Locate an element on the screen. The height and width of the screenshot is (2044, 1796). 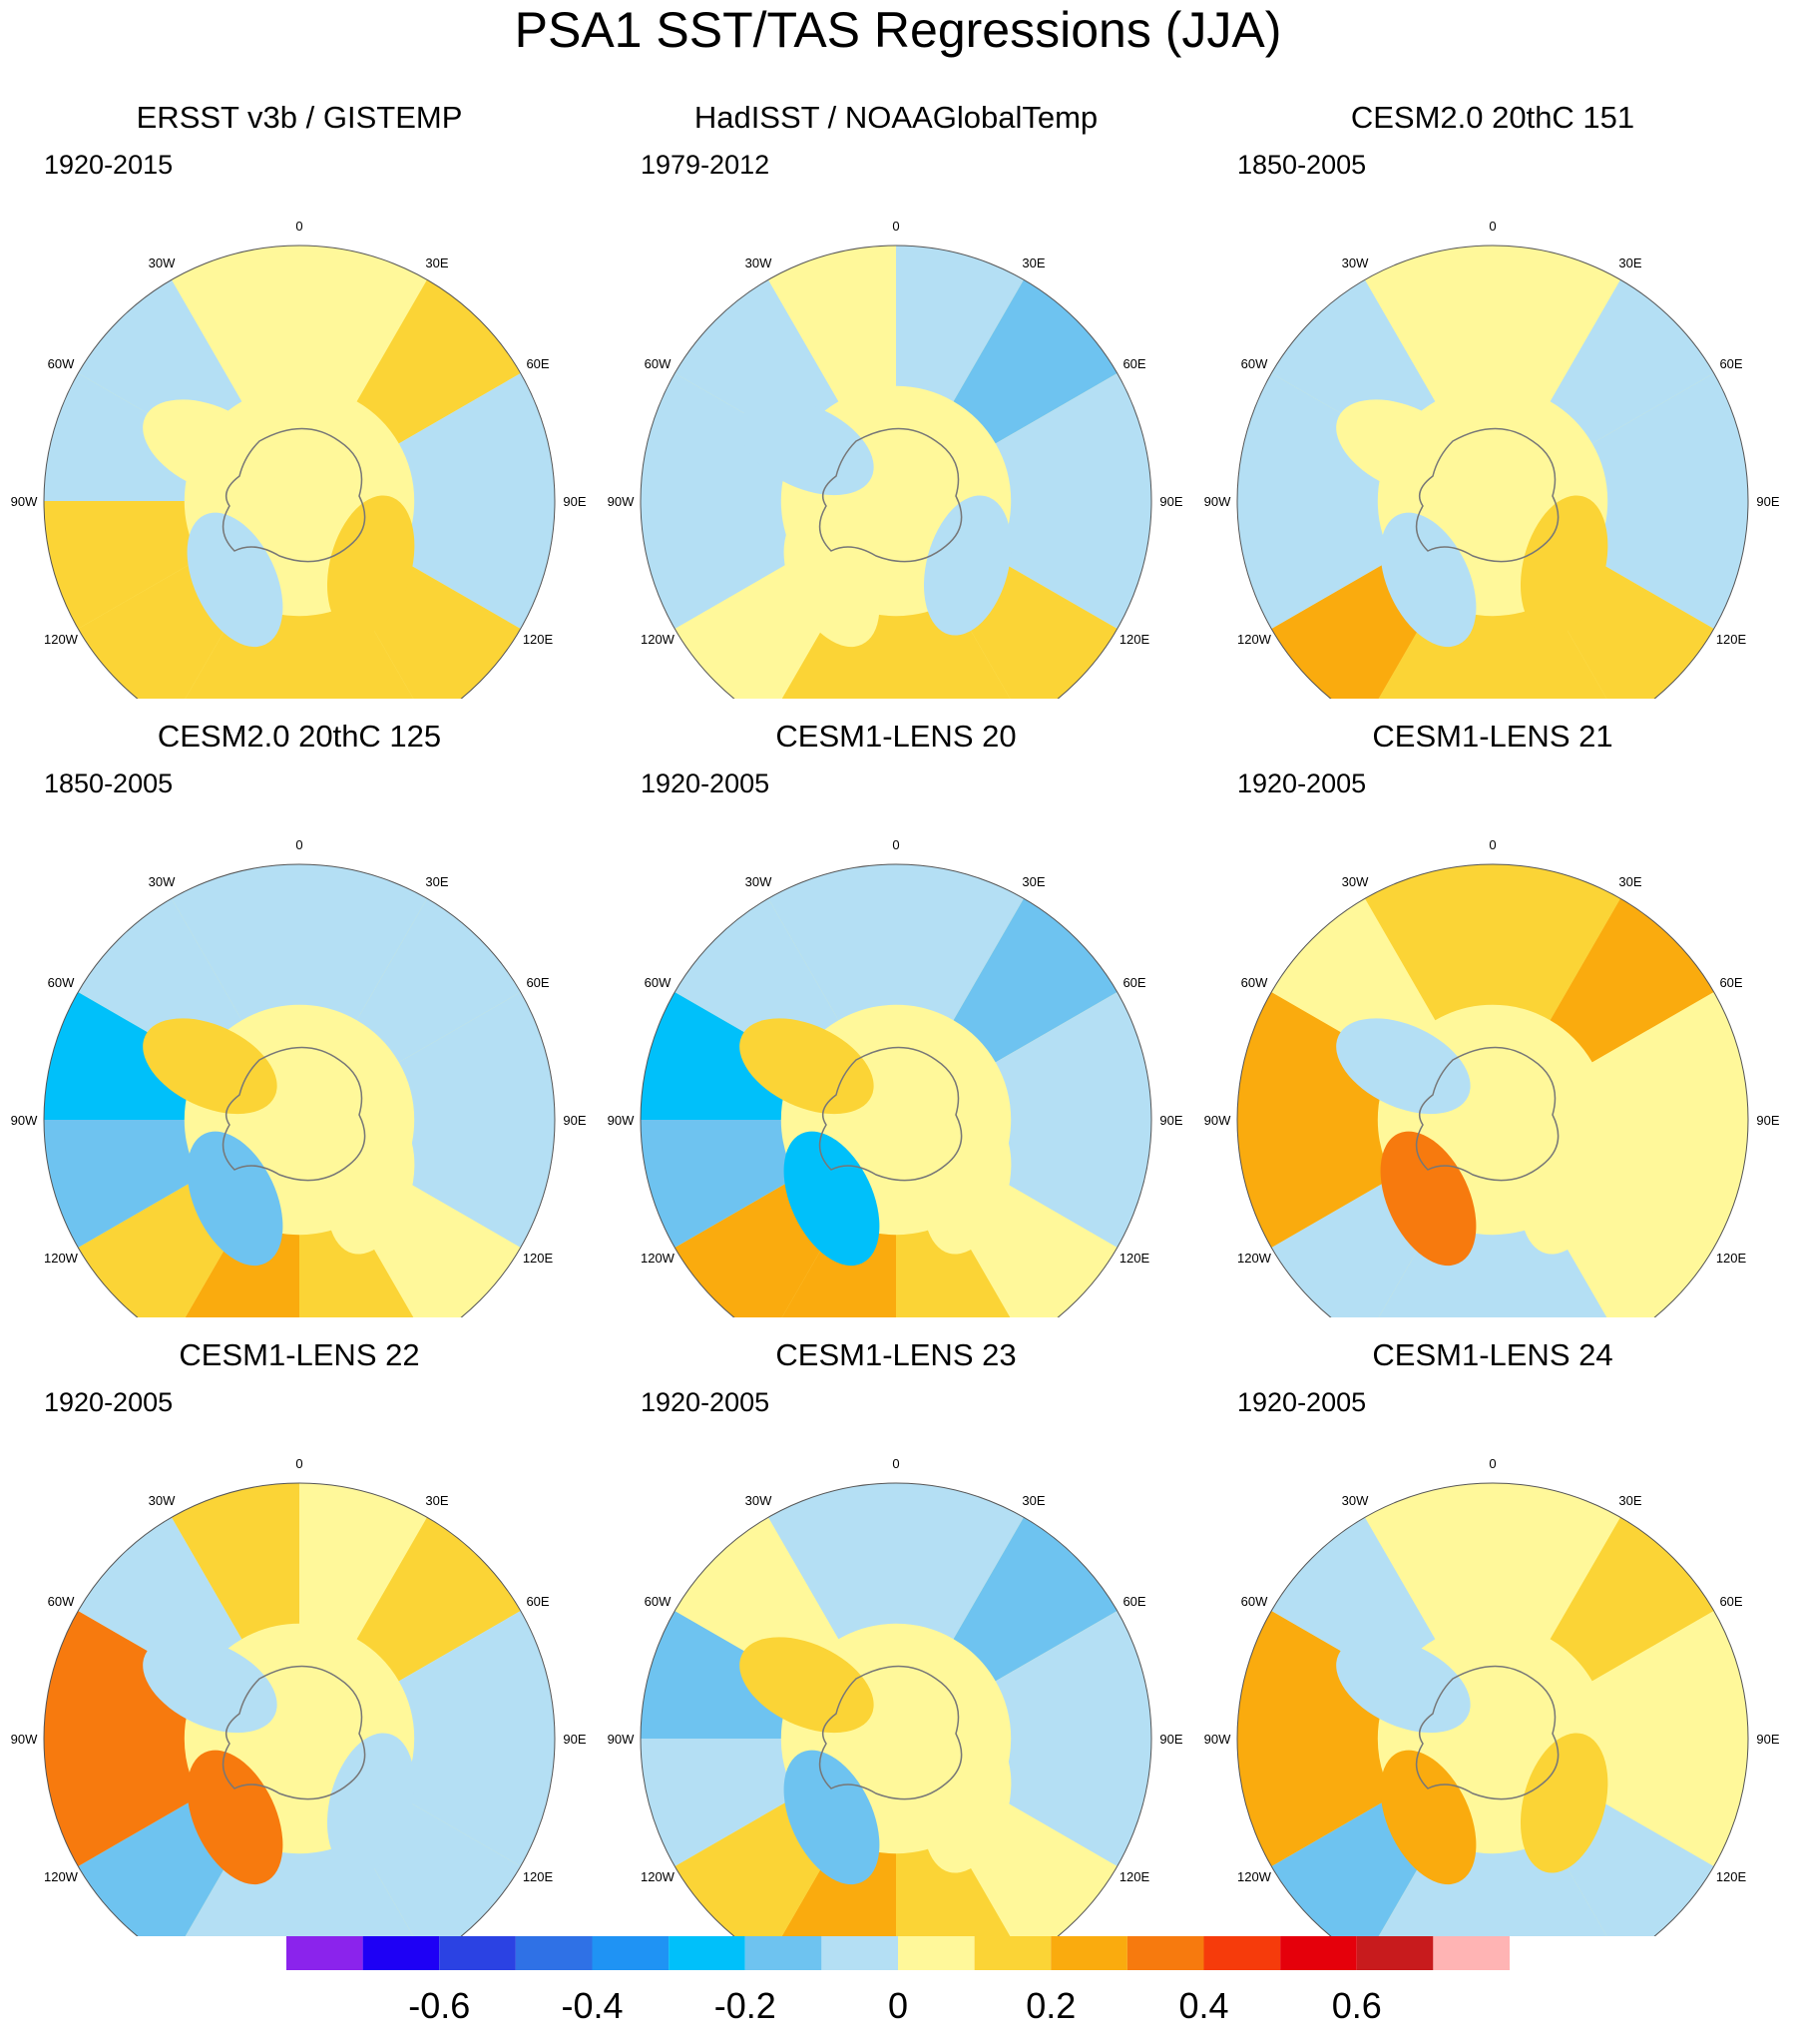
panel-period: 1979-2012 is located at coordinates (705, 165).